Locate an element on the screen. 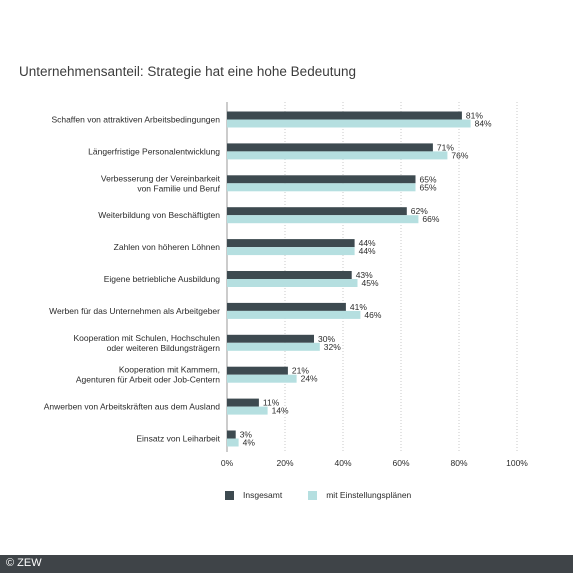  value-label: 11% is located at coordinates (271, 403).